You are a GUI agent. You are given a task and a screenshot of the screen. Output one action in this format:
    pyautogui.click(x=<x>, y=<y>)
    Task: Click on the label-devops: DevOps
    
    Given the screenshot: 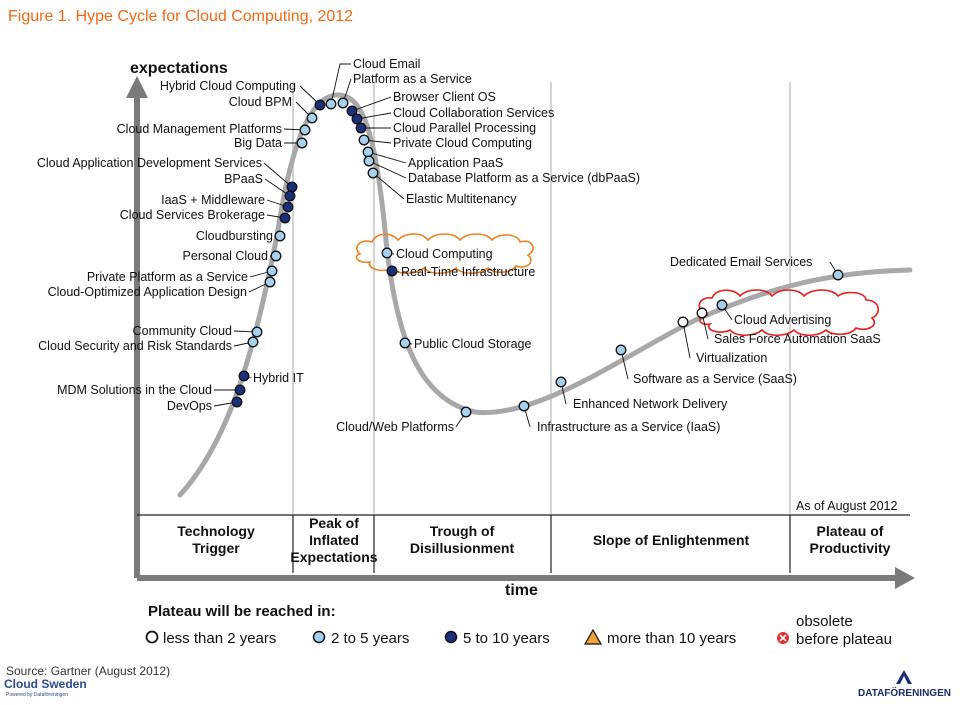 What is the action you would take?
    pyautogui.click(x=189, y=406)
    